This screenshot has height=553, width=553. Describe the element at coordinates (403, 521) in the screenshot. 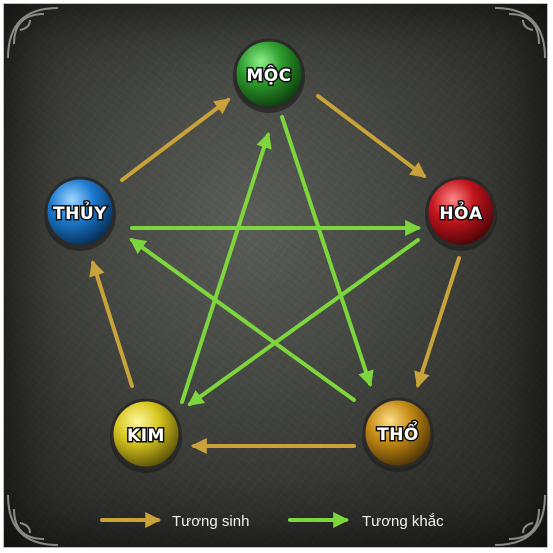

I see `legend-khac-label: Tương khắc` at that location.